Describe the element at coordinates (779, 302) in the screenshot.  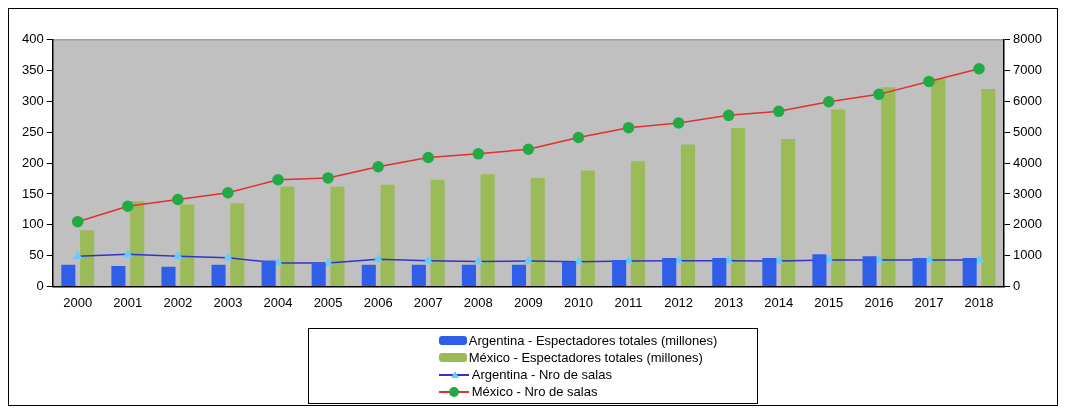
I see `x-tick-label: 2014` at that location.